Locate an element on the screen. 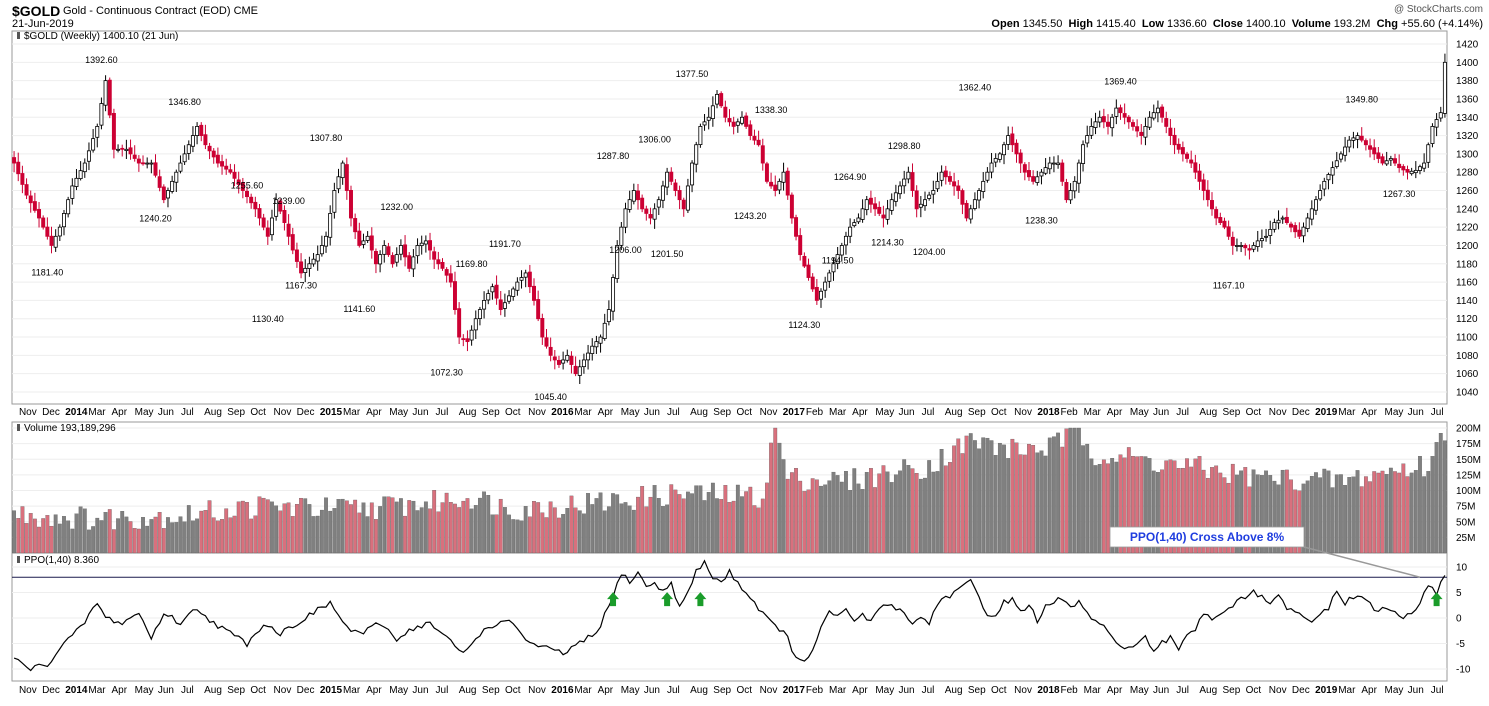 The width and height of the screenshot is (1489, 706). ppo-x-tick-label: Mar is located at coordinates (583, 690).